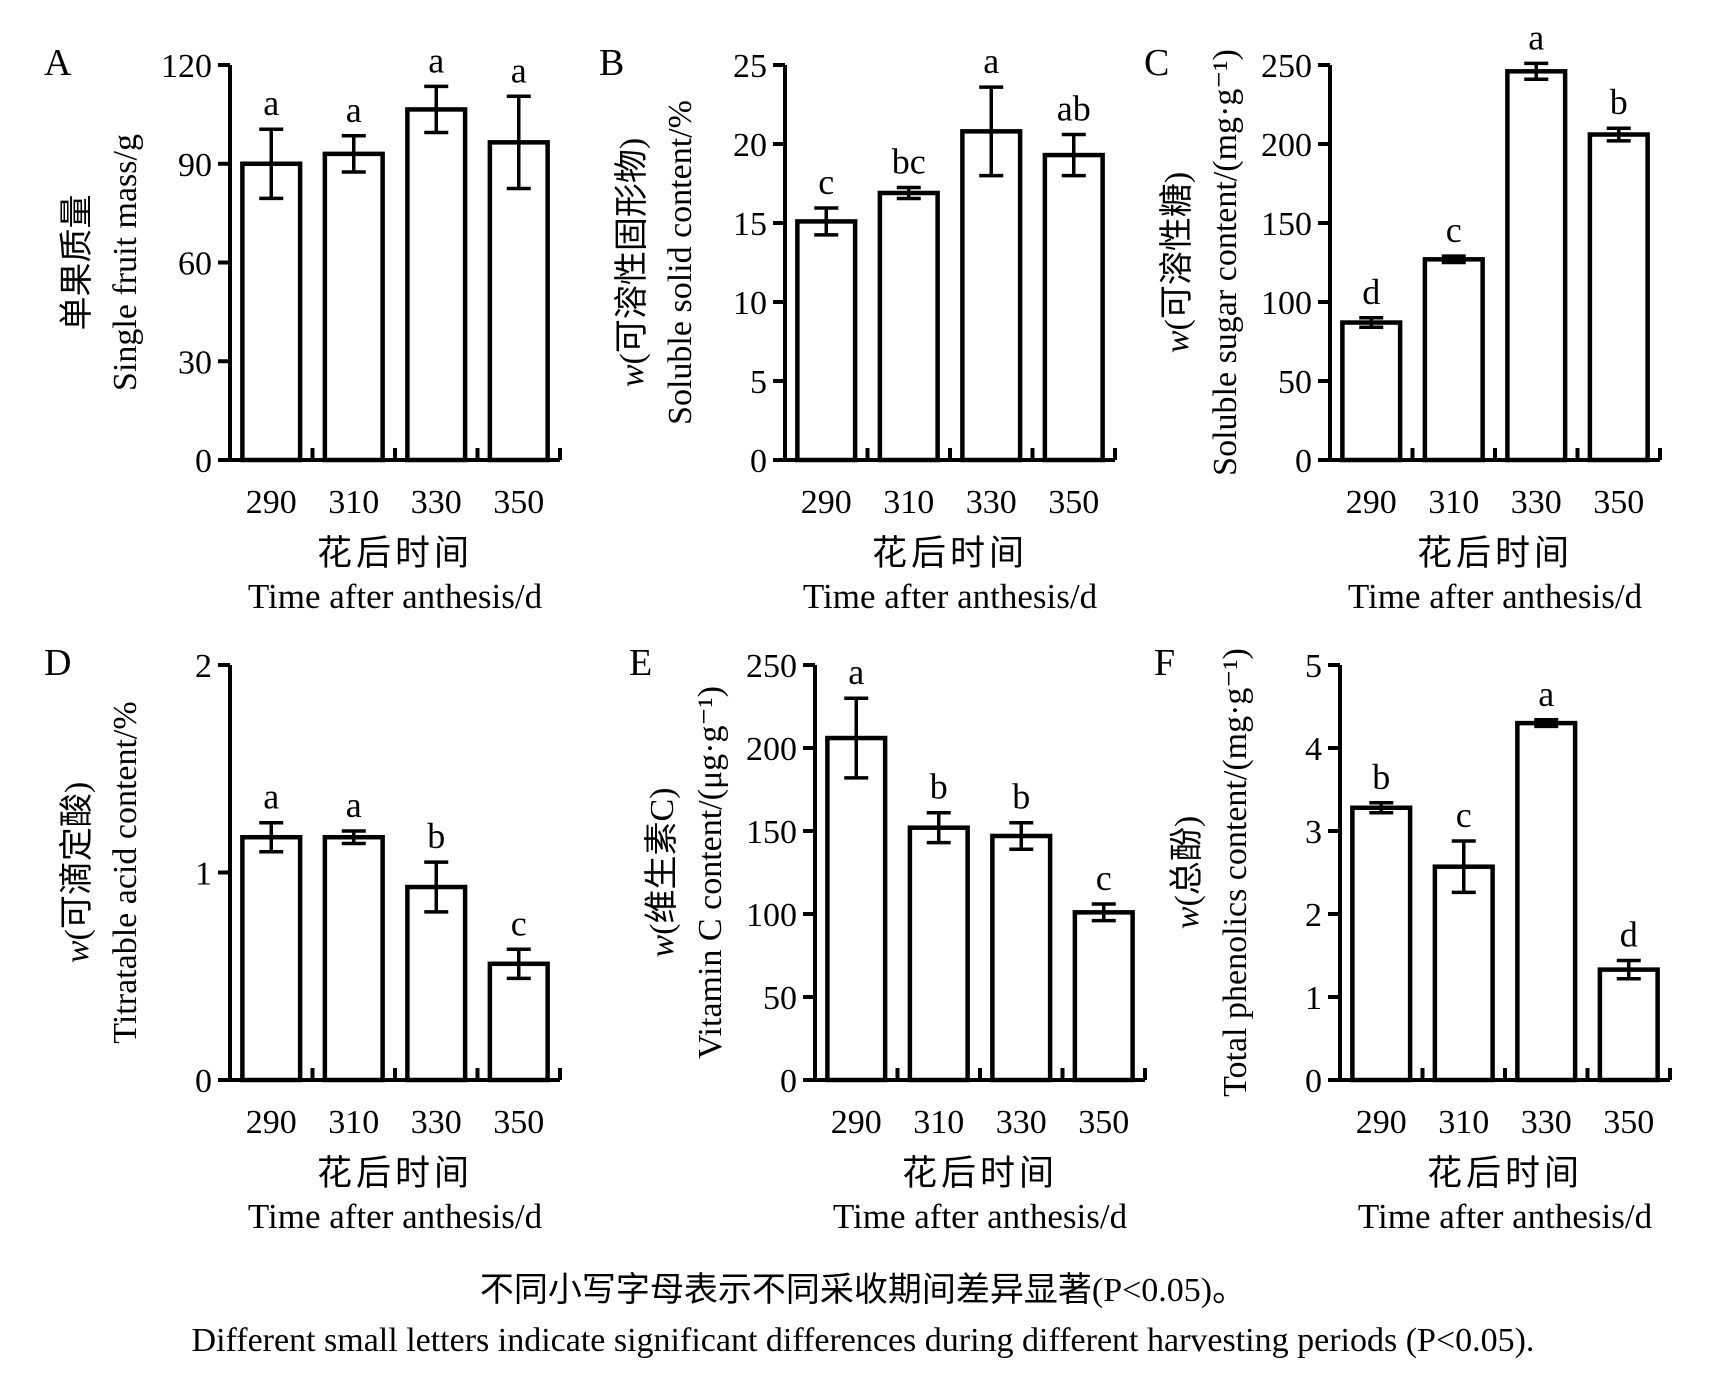 This screenshot has height=1375, width=1726. I want to click on y-tick-label: 50, so click(1295, 382).